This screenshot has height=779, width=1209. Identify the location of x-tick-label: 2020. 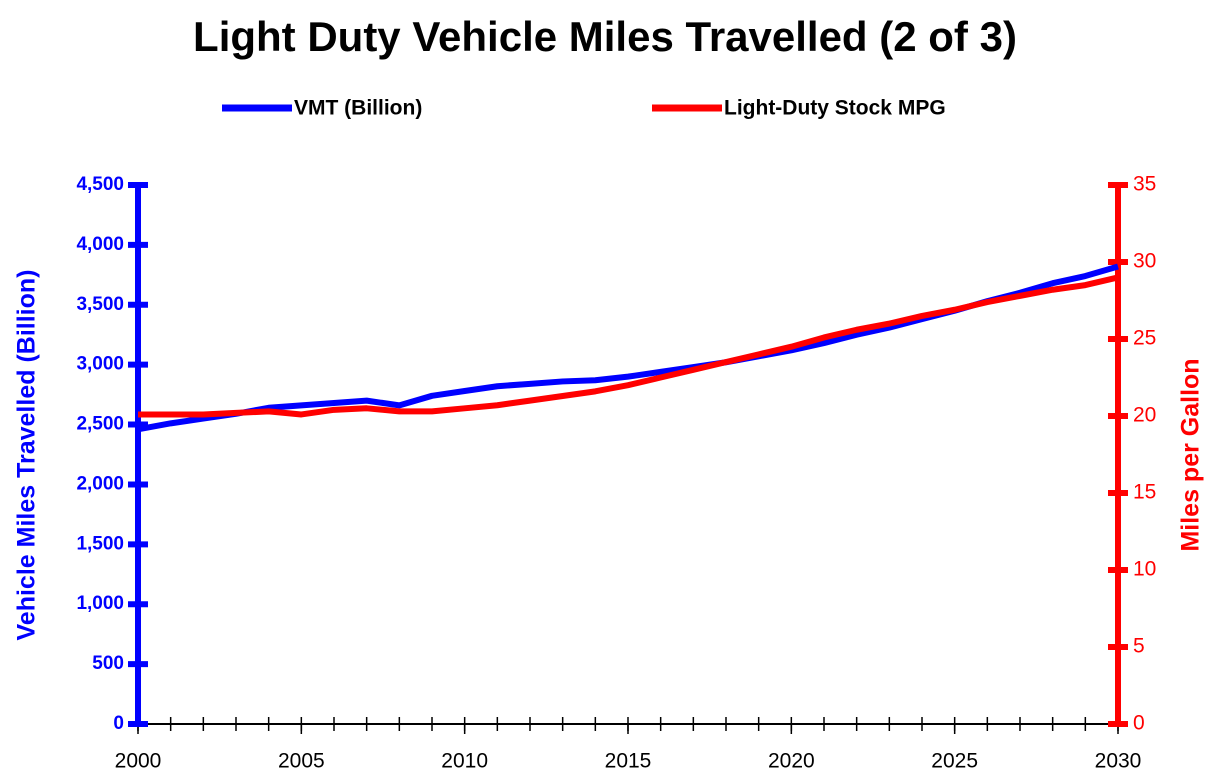
(791, 761).